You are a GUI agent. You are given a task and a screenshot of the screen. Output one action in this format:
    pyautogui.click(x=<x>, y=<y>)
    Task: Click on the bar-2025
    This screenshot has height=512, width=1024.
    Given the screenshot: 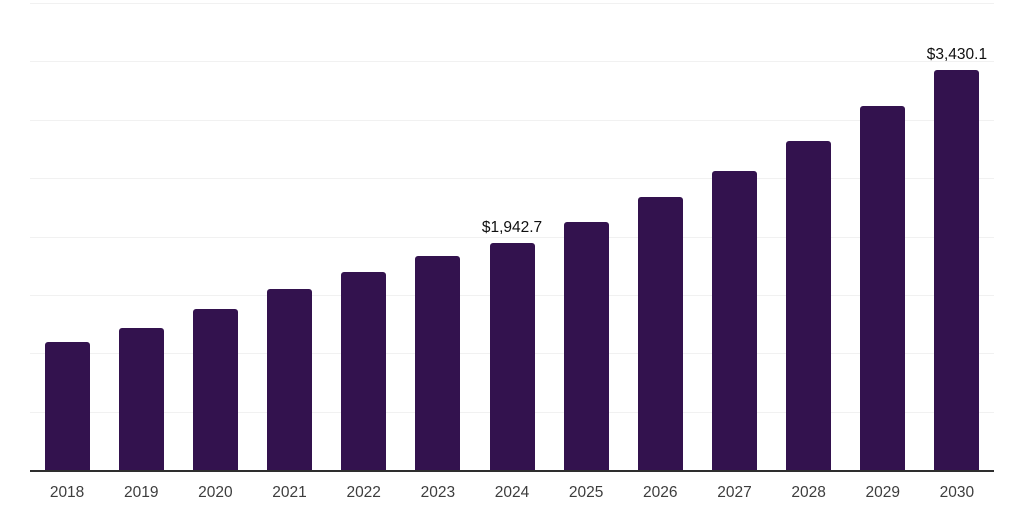 What is the action you would take?
    pyautogui.click(x=586, y=345)
    